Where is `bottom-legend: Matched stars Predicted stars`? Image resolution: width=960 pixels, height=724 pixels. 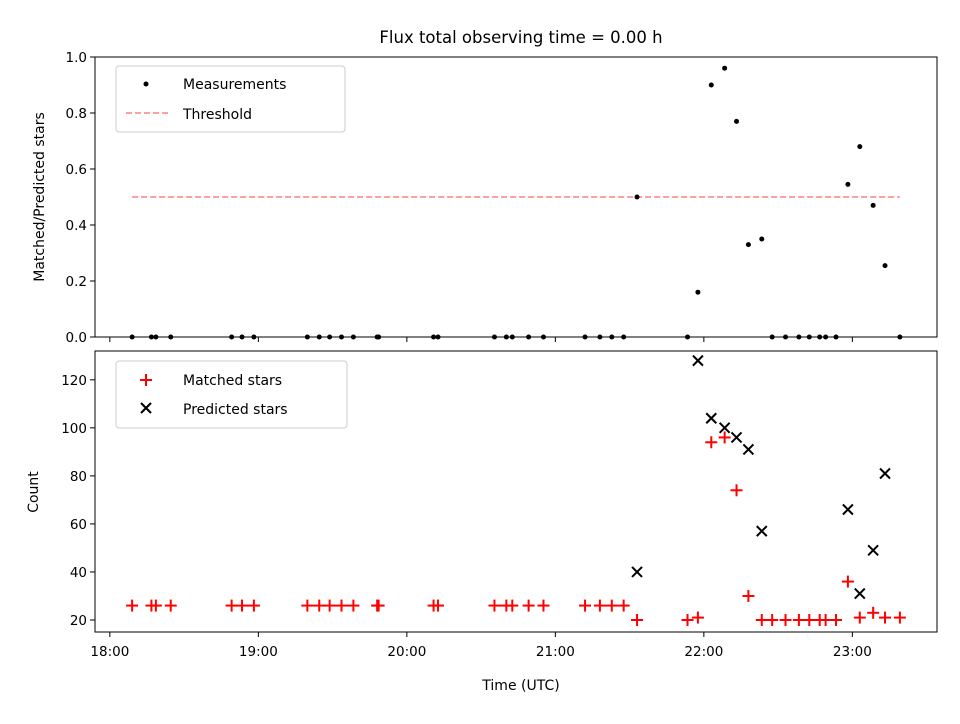 bottom-legend: Matched stars Predicted stars is located at coordinates (231, 394).